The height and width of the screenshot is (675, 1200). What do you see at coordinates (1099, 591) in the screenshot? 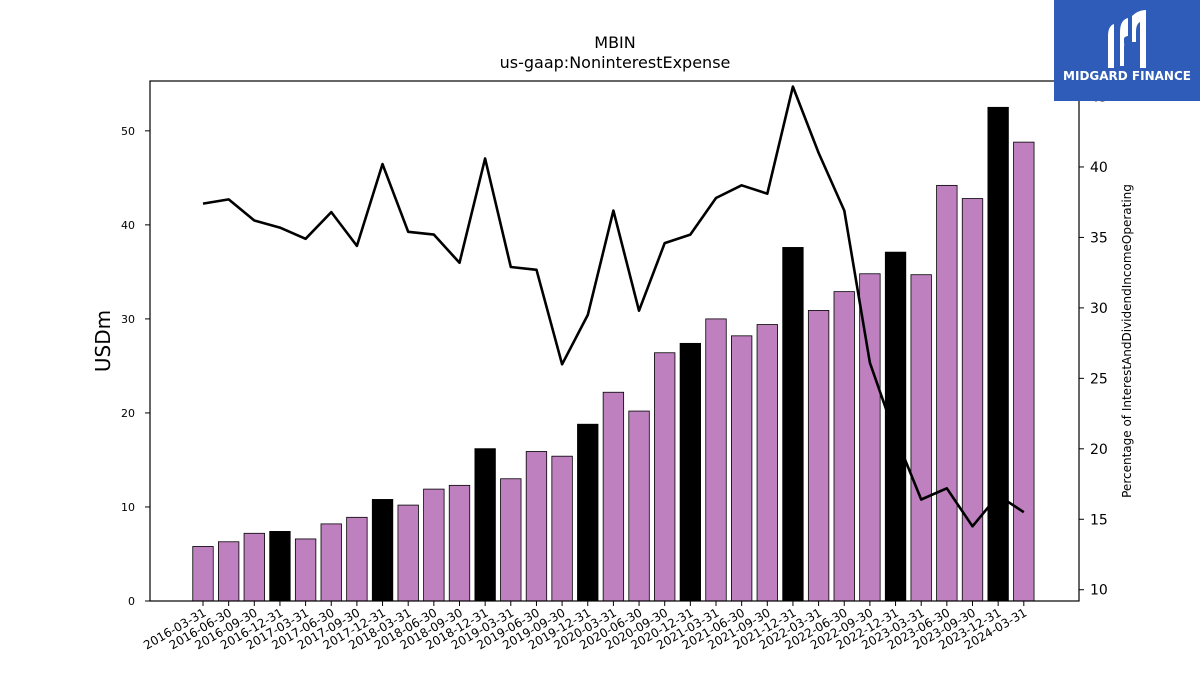
I see `y2-tick-label: 10` at bounding box center [1099, 591].